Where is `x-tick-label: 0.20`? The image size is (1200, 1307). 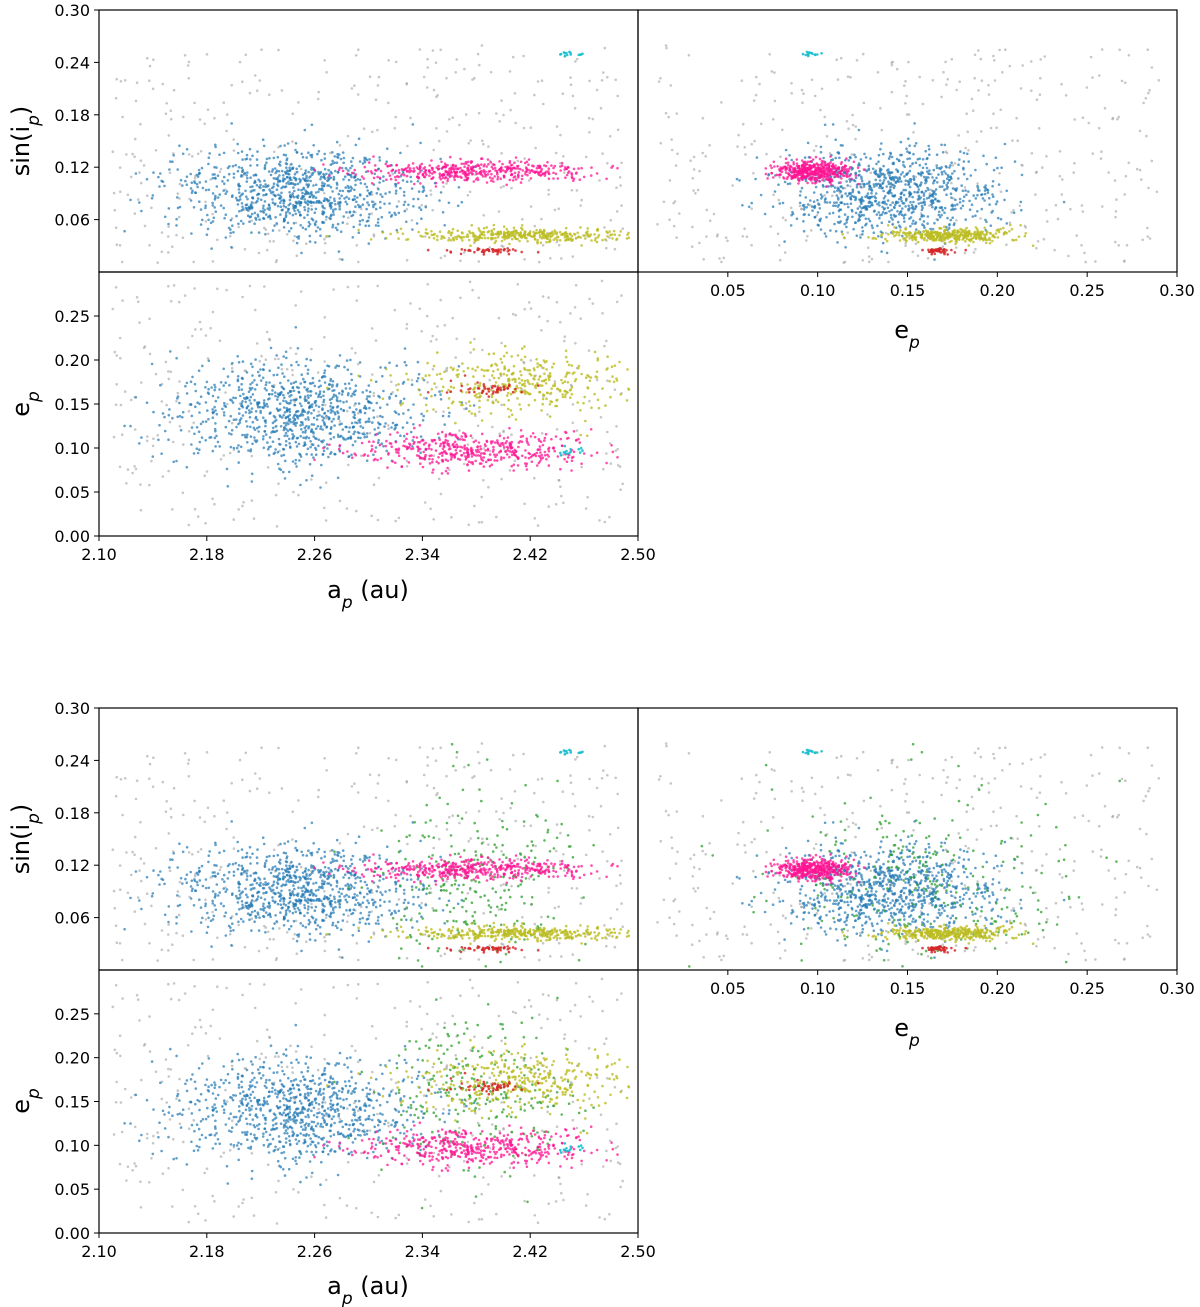 x-tick-label: 0.20 is located at coordinates (998, 290).